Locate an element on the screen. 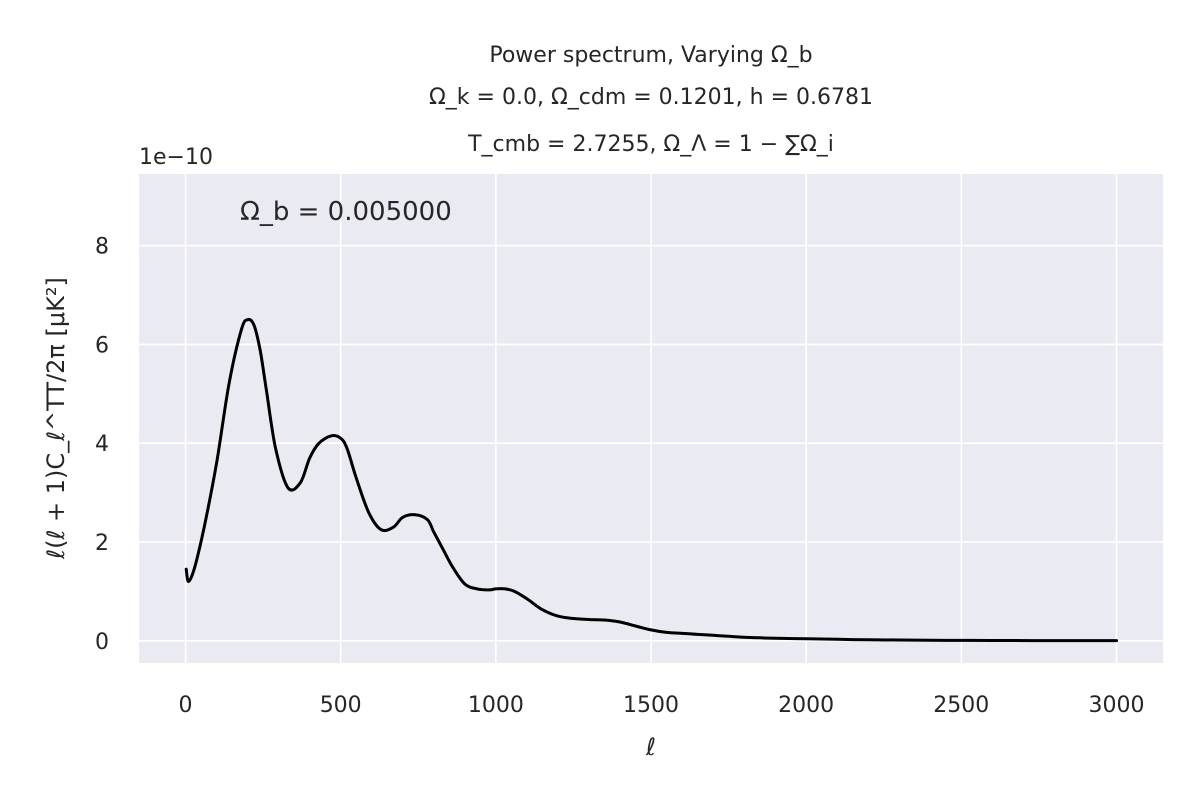 Image resolution: width=1200 pixels, height=800 pixels. y-offset-text: 1e−10 is located at coordinates (176, 157).